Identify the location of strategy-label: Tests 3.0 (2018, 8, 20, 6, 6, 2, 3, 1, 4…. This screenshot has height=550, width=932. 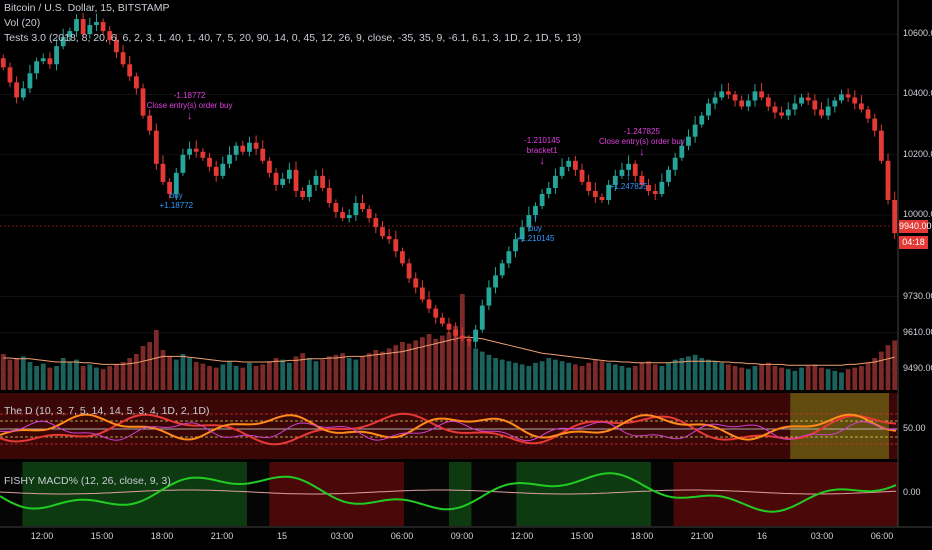
(293, 38).